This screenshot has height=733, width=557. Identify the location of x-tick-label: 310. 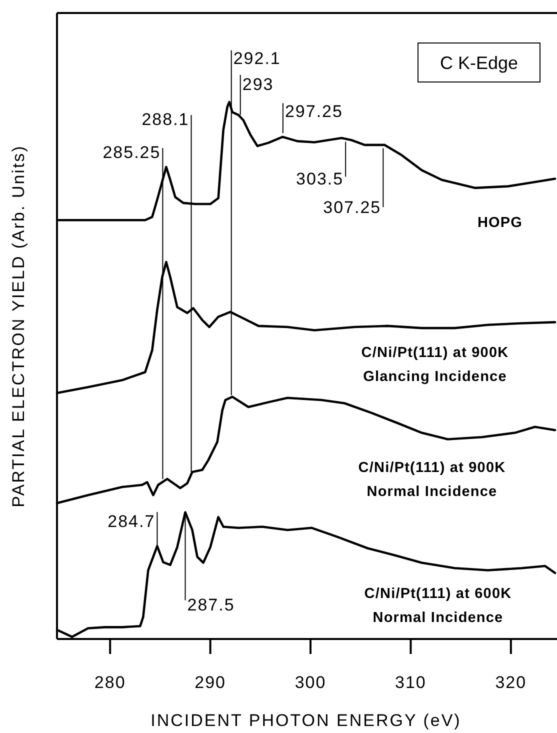
(410, 682).